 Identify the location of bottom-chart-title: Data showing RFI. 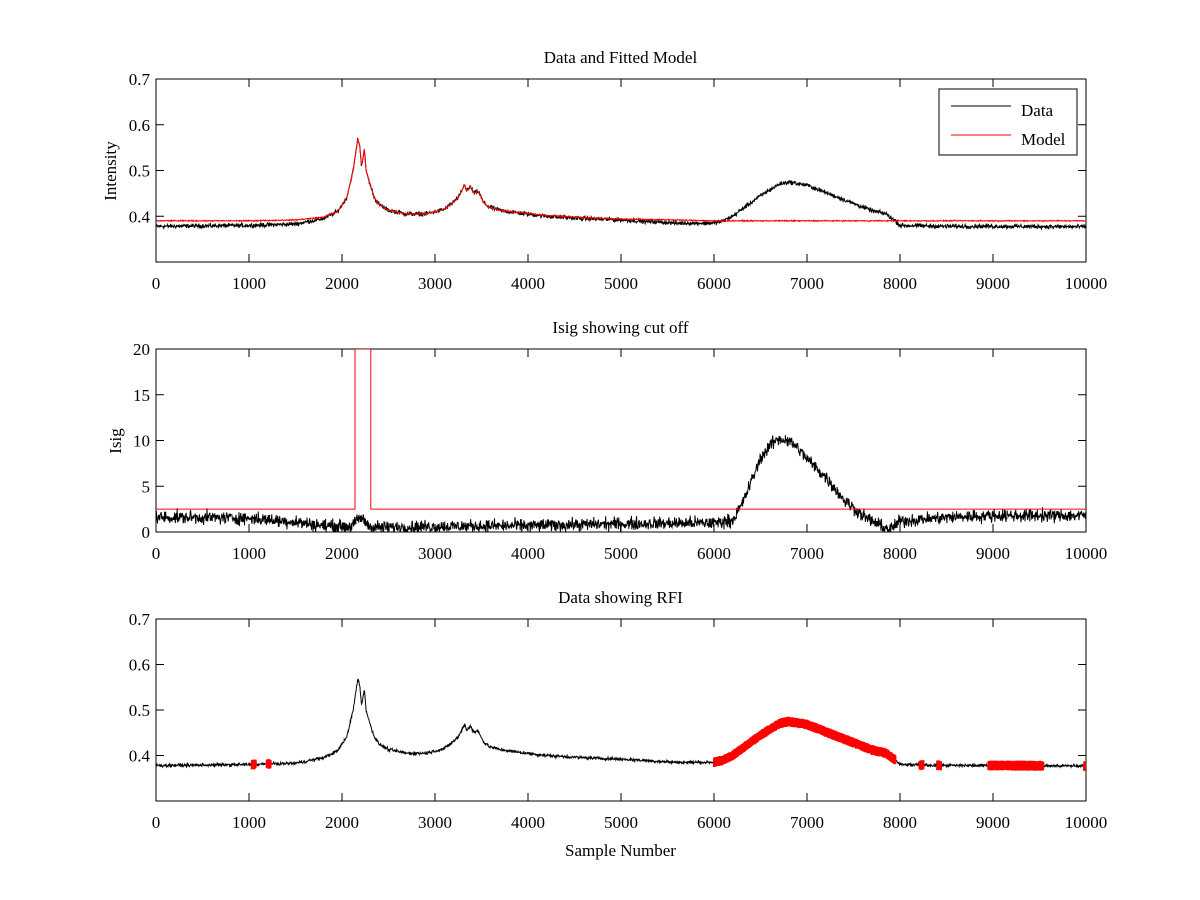
(620, 597).